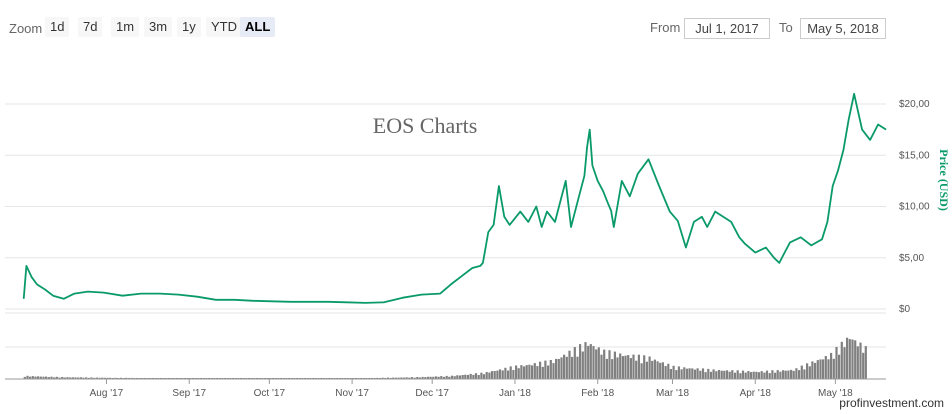  What do you see at coordinates (905, 309) in the screenshot?
I see `y-tick-label: $0` at bounding box center [905, 309].